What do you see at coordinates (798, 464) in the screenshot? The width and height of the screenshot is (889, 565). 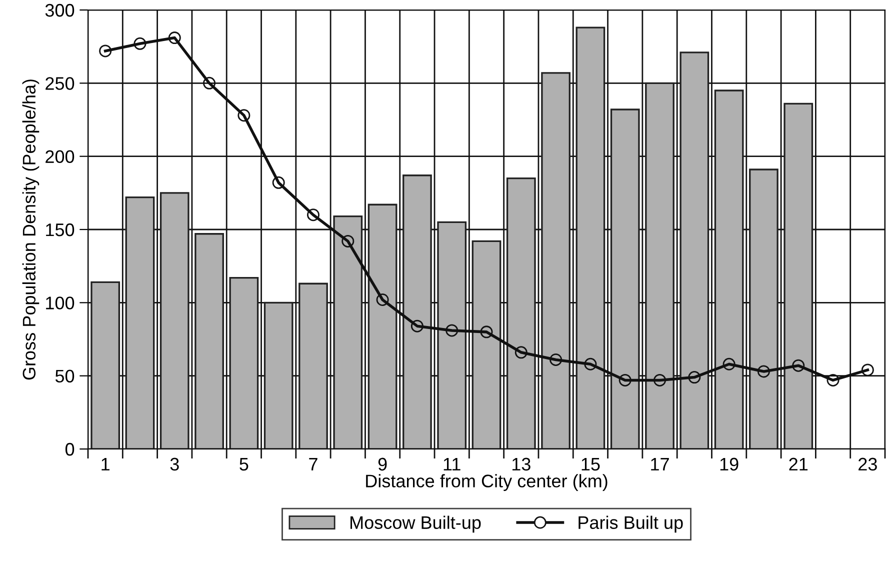 I see `x-tick-label: 21` at bounding box center [798, 464].